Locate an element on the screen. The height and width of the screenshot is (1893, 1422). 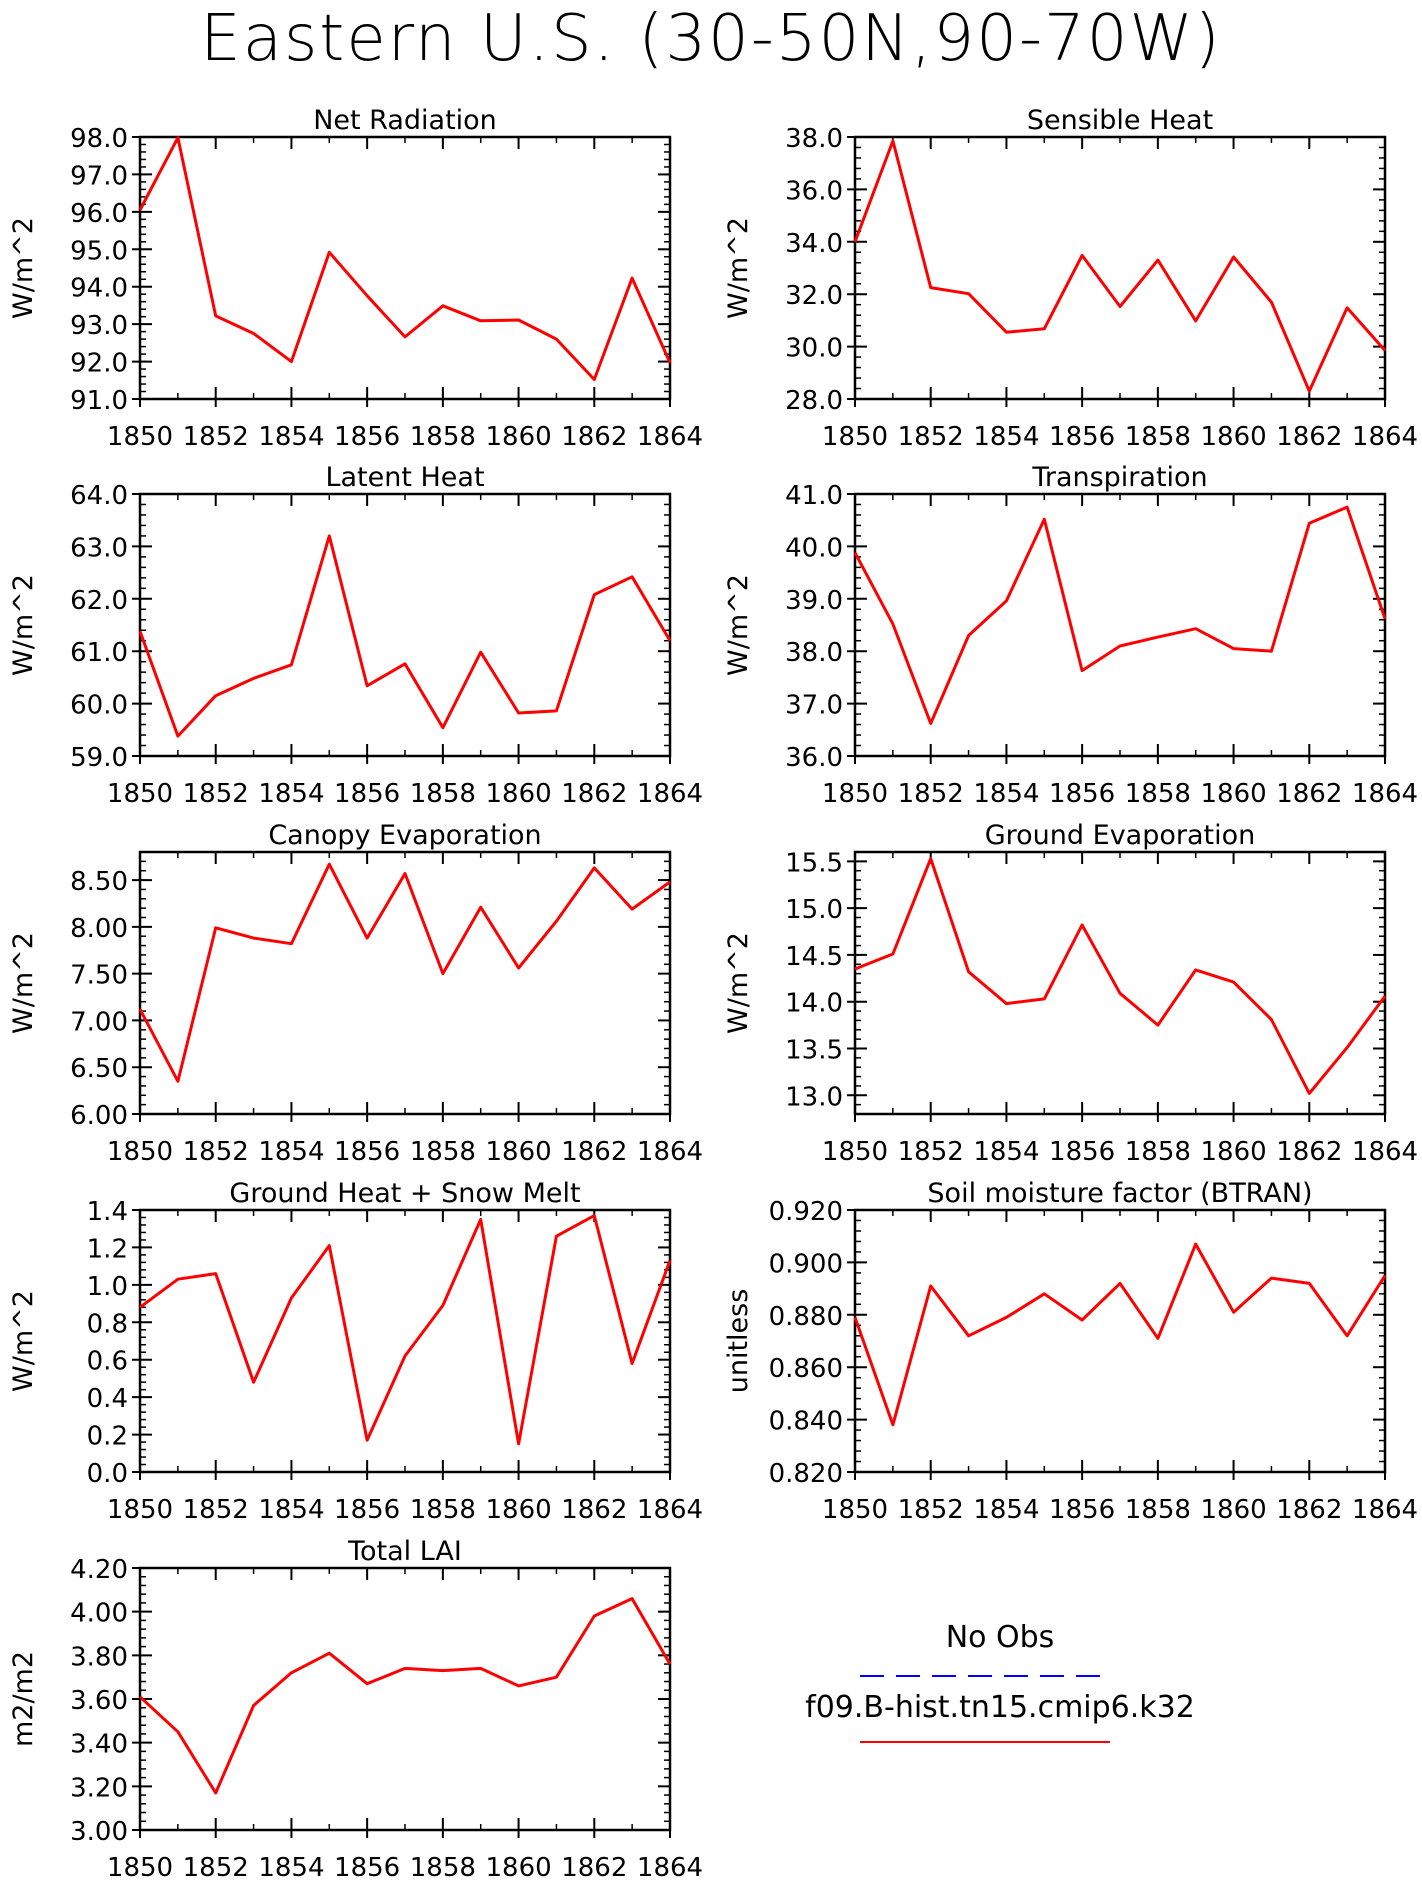
y-tick-label: 97.0 is located at coordinates (99, 176).